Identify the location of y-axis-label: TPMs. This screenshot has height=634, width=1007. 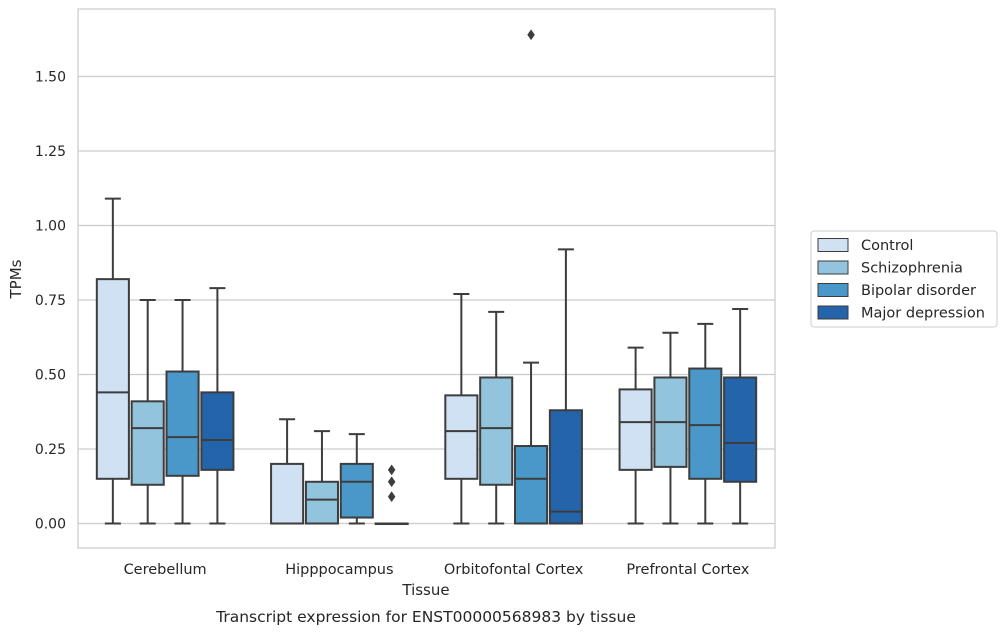
(16, 279).